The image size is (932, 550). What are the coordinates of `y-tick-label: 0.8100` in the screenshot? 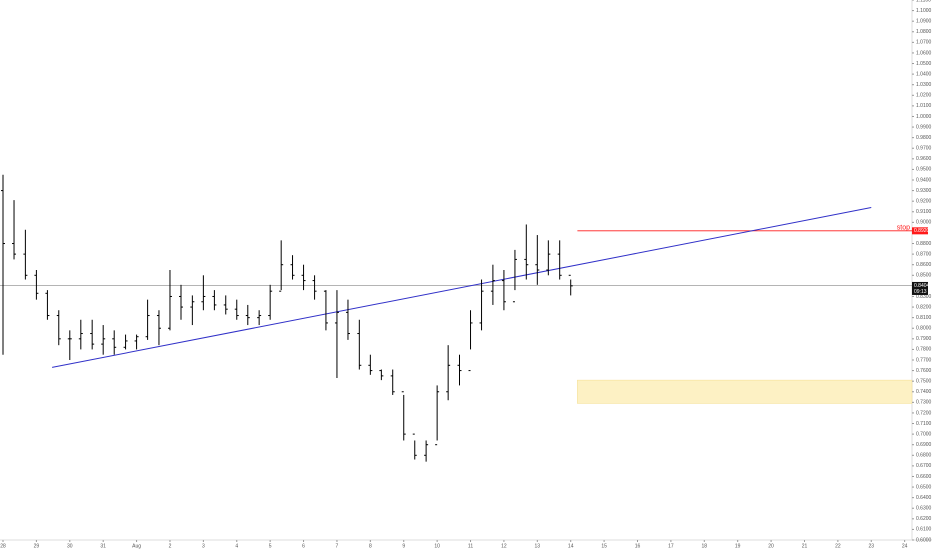 It's located at (924, 318).